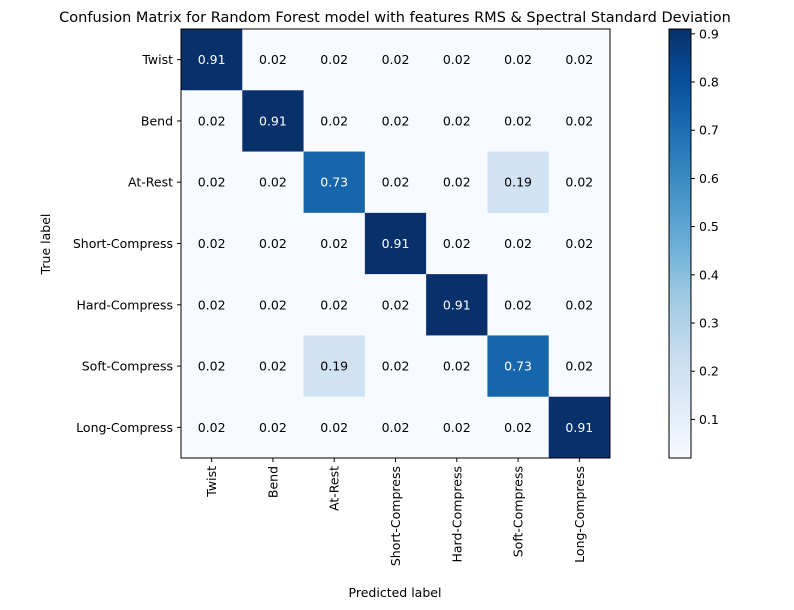 Image resolution: width=794 pixels, height=610 pixels. What do you see at coordinates (125, 304) in the screenshot?
I see `y-tick-label: Hard-Compress` at bounding box center [125, 304].